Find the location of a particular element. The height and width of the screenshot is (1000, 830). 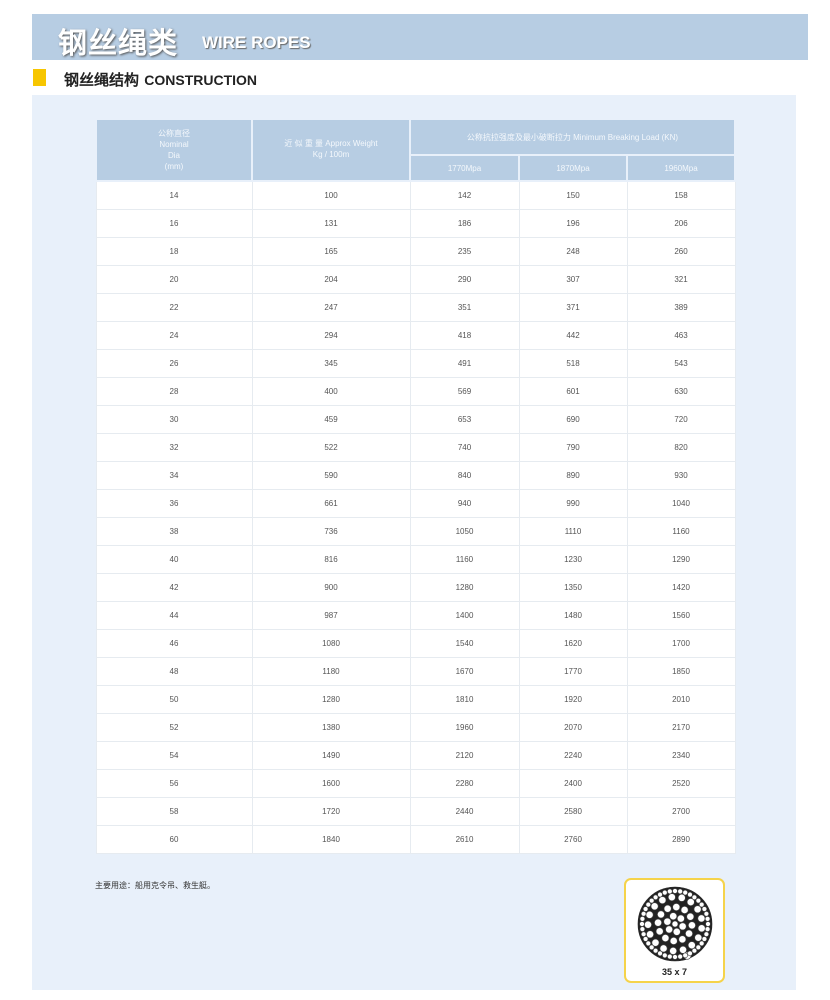

cell-dia: 50 is located at coordinates (174, 699).